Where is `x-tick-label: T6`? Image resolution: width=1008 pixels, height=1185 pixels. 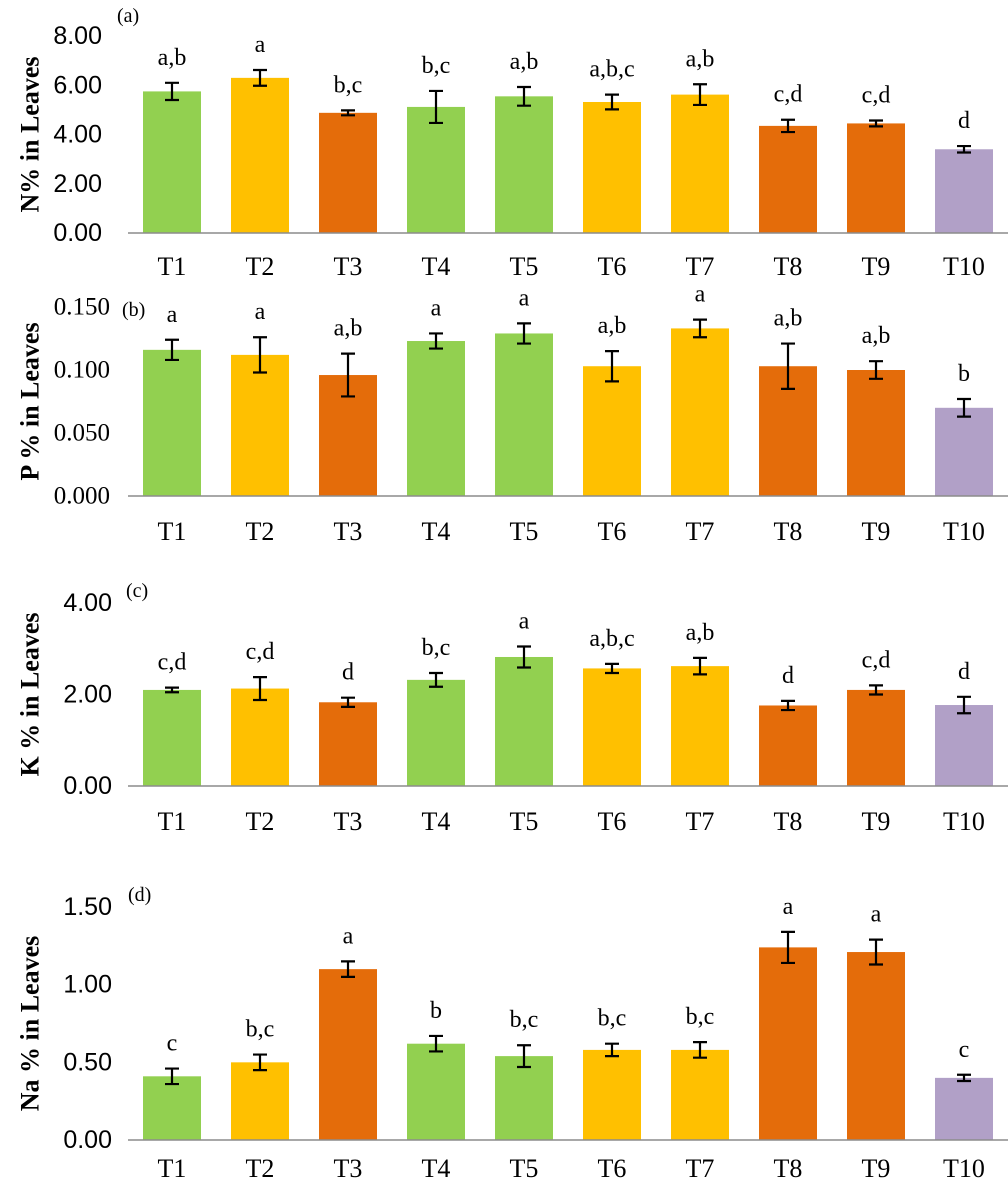
x-tick-label: T6 is located at coordinates (612, 266).